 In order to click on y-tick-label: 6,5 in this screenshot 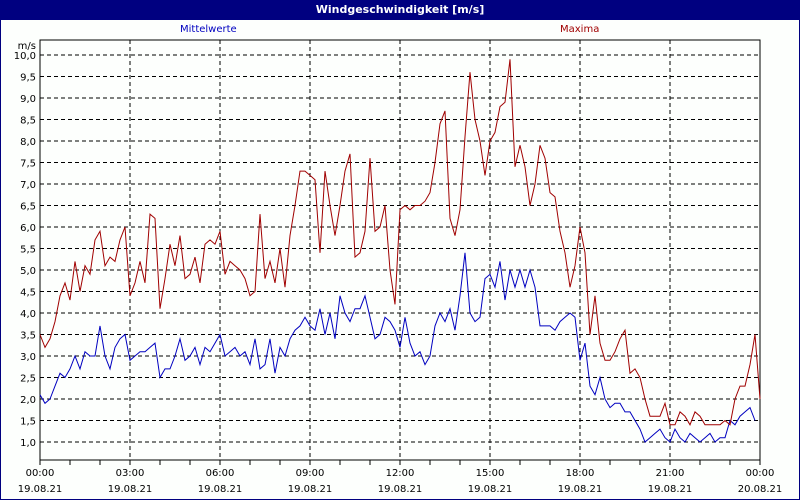, I will do `click(28, 207)`.